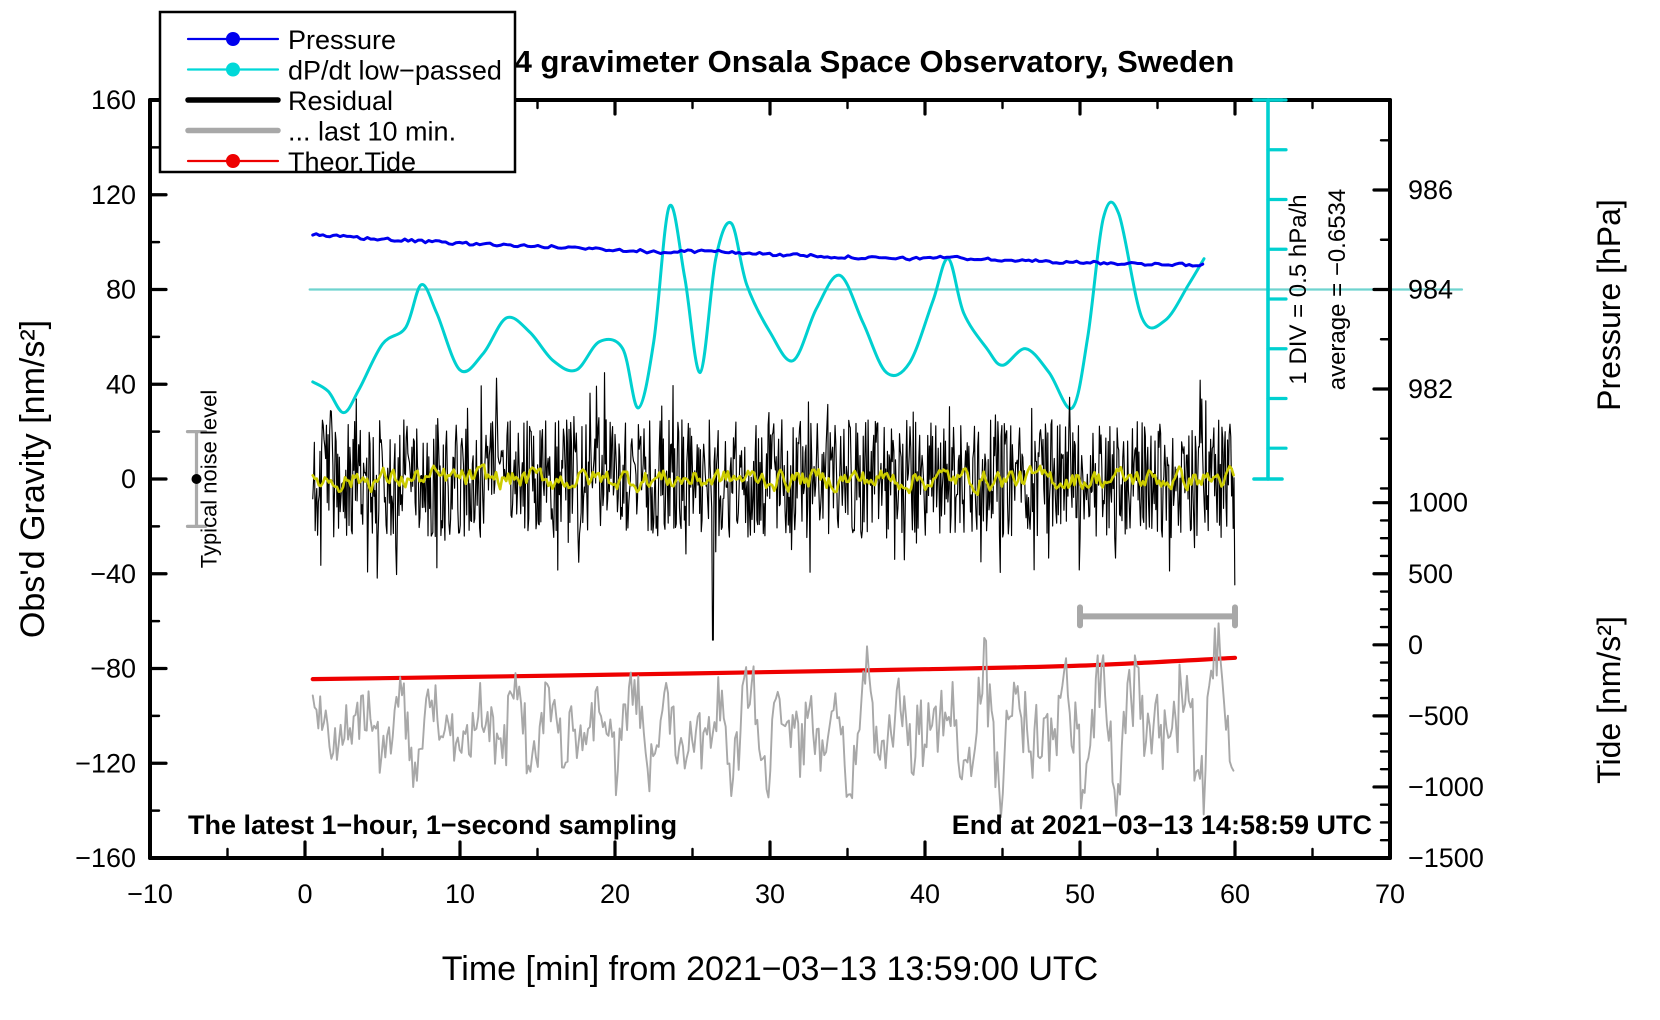  What do you see at coordinates (1298, 289) in the screenshot?
I see `dpdt-div-label: 1 DIV = 0.5 hPa/h` at bounding box center [1298, 289].